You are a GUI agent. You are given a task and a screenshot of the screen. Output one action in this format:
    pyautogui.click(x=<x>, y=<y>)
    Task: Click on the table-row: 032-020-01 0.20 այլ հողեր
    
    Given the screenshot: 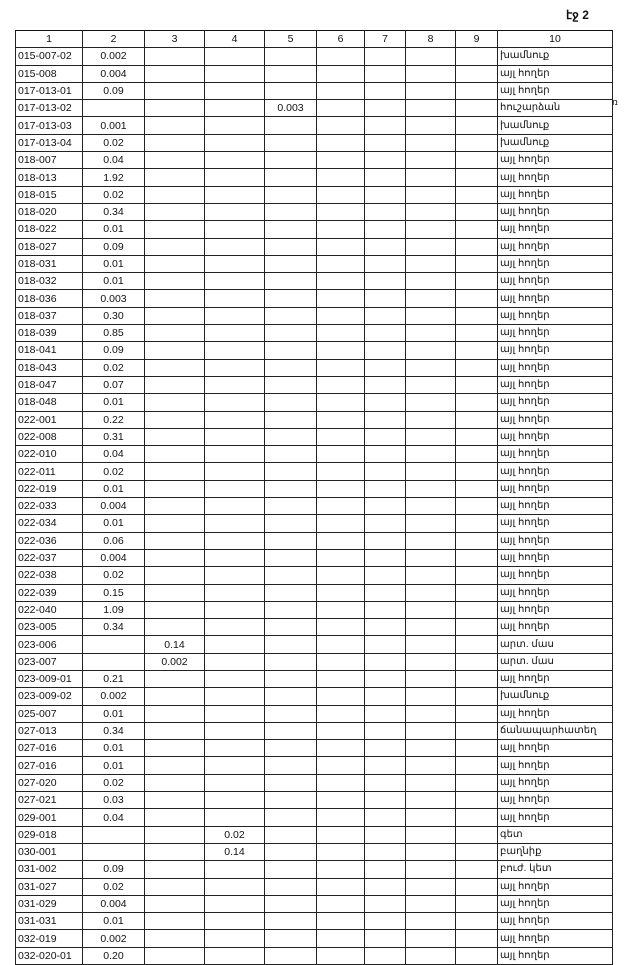 What is the action you would take?
    pyautogui.click(x=314, y=955)
    